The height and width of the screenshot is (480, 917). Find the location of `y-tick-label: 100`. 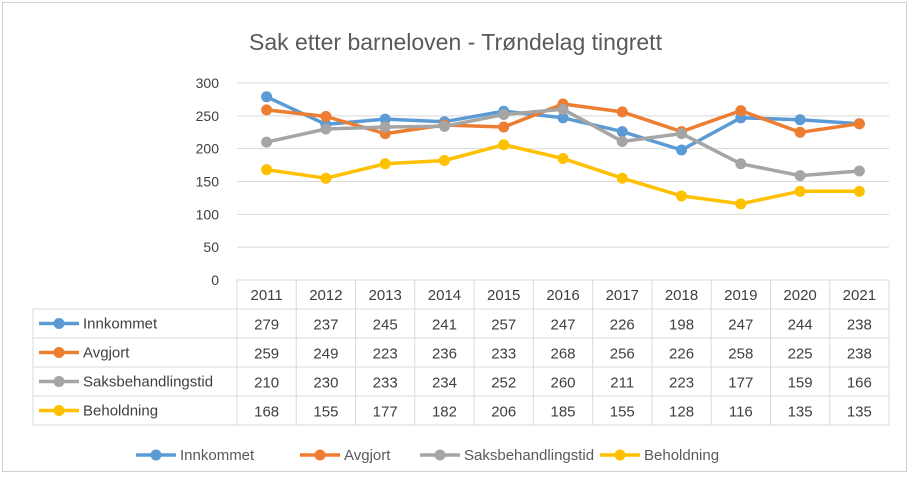

y-tick-label: 100 is located at coordinates (208, 214).